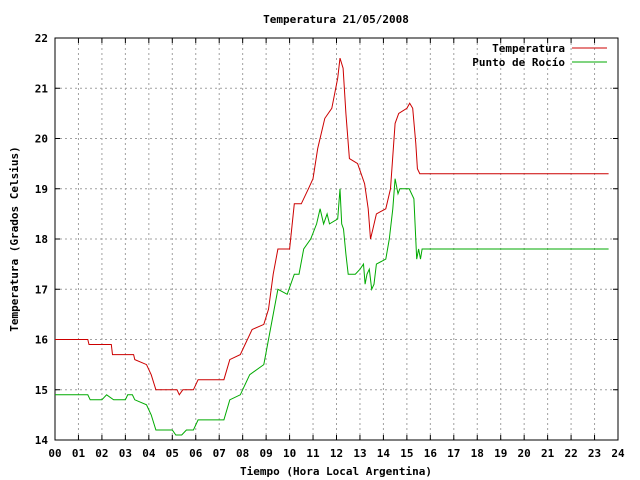 This screenshot has height=480, width=640. Describe the element at coordinates (524, 453) in the screenshot. I see `x-tick-label: 20` at that location.